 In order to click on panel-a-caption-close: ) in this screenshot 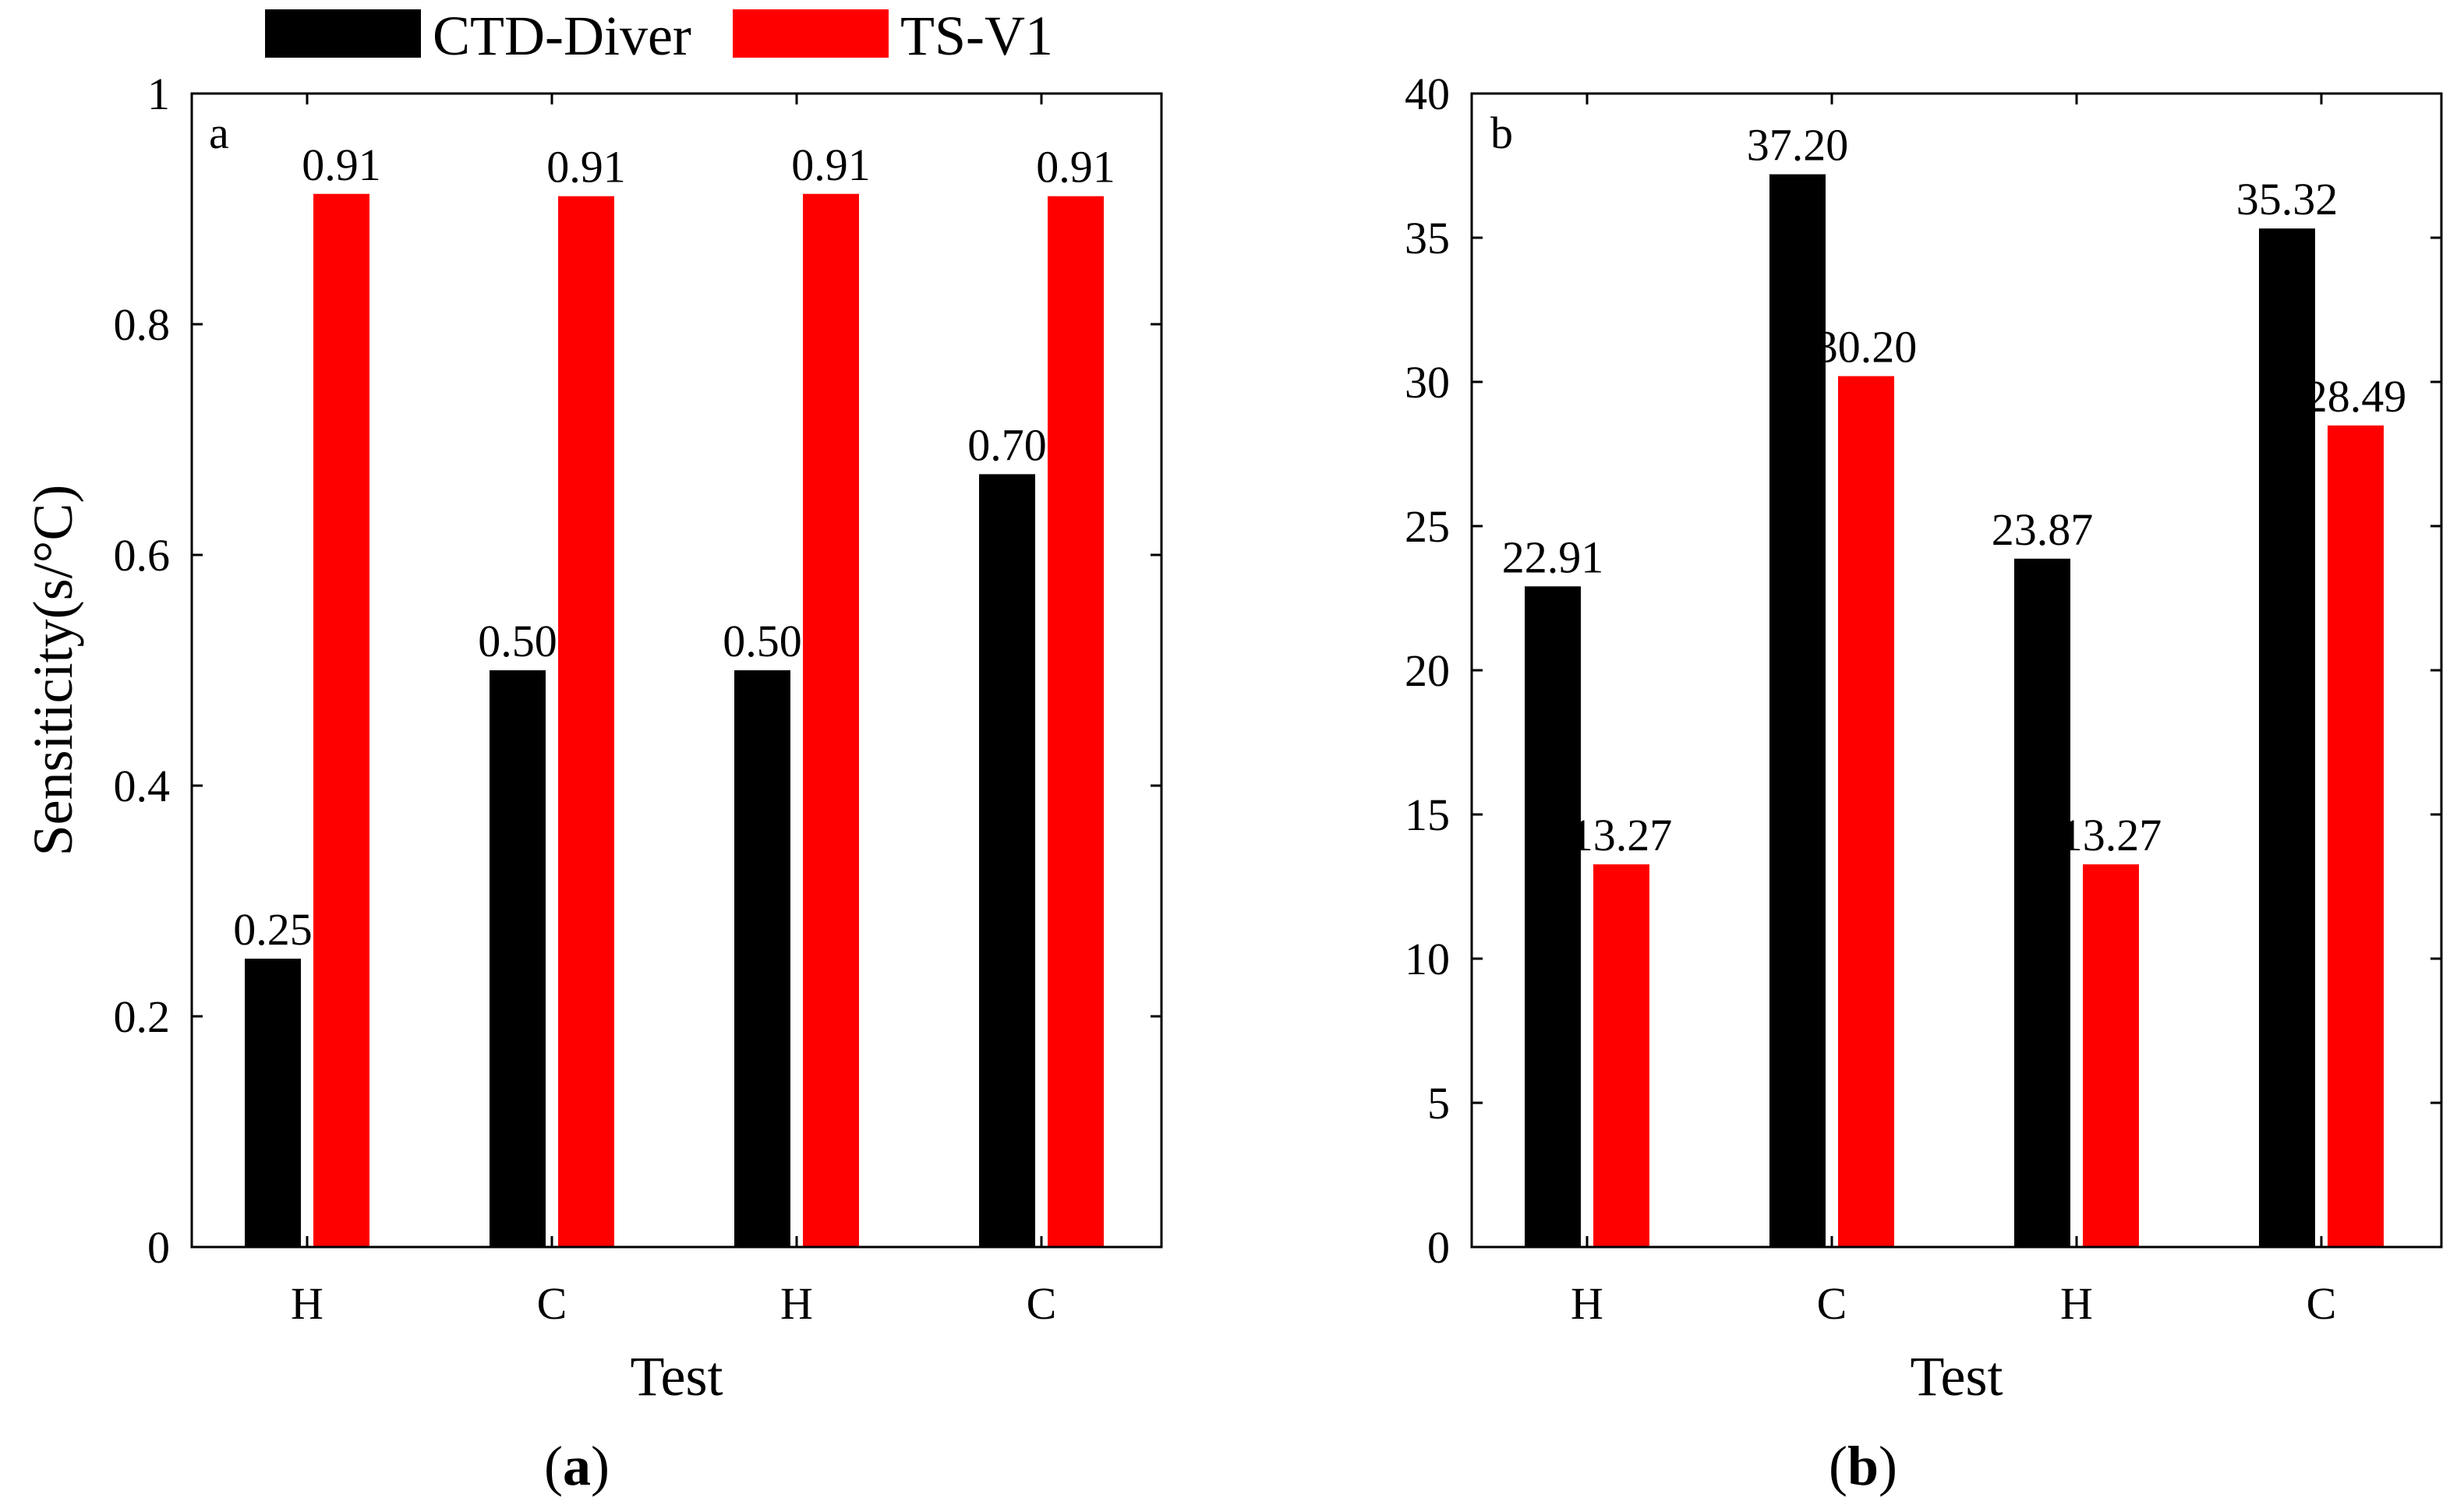, I will do `click(600, 1466)`.